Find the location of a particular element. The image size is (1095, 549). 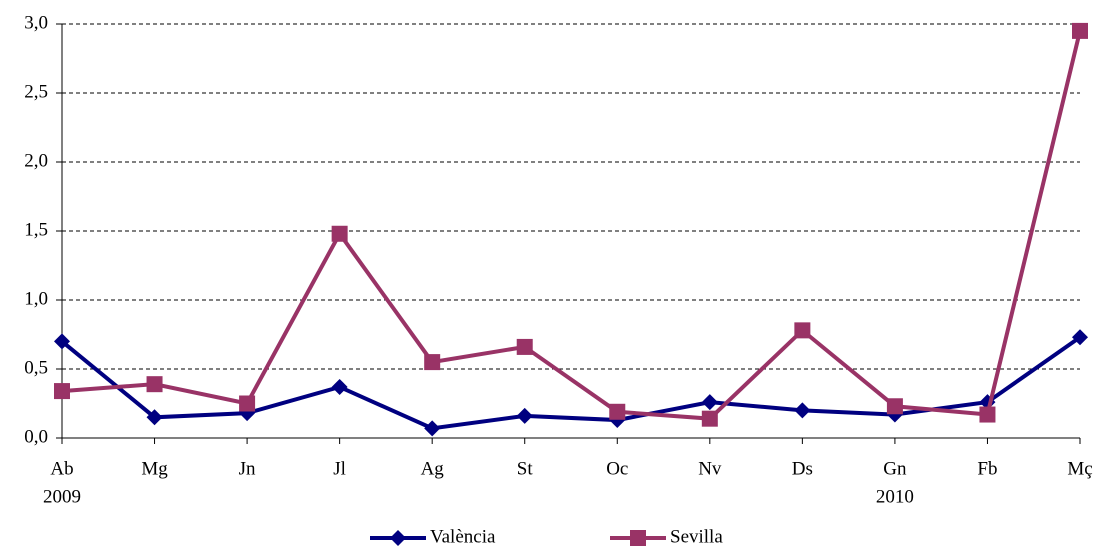

x-tick-label: Ds is located at coordinates (802, 468).